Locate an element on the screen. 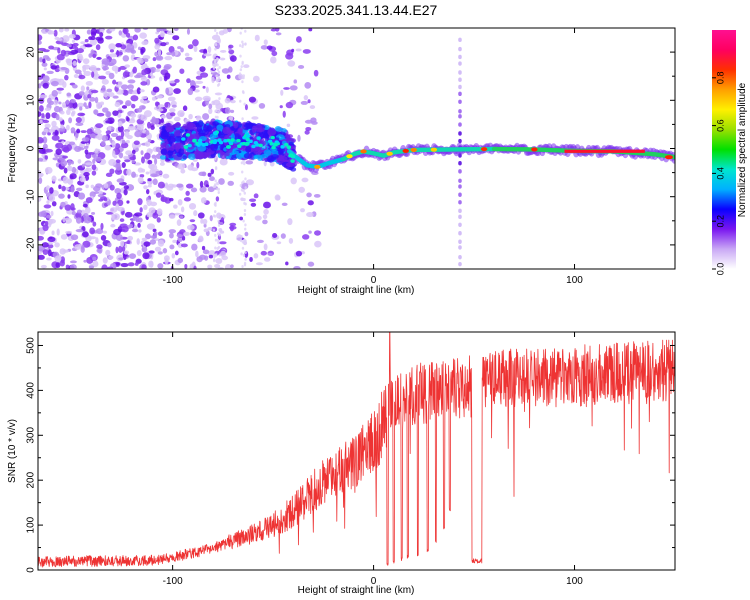 This screenshot has height=600, width=750. colorbar-label: Normalized spectral amplitude is located at coordinates (742, 149).